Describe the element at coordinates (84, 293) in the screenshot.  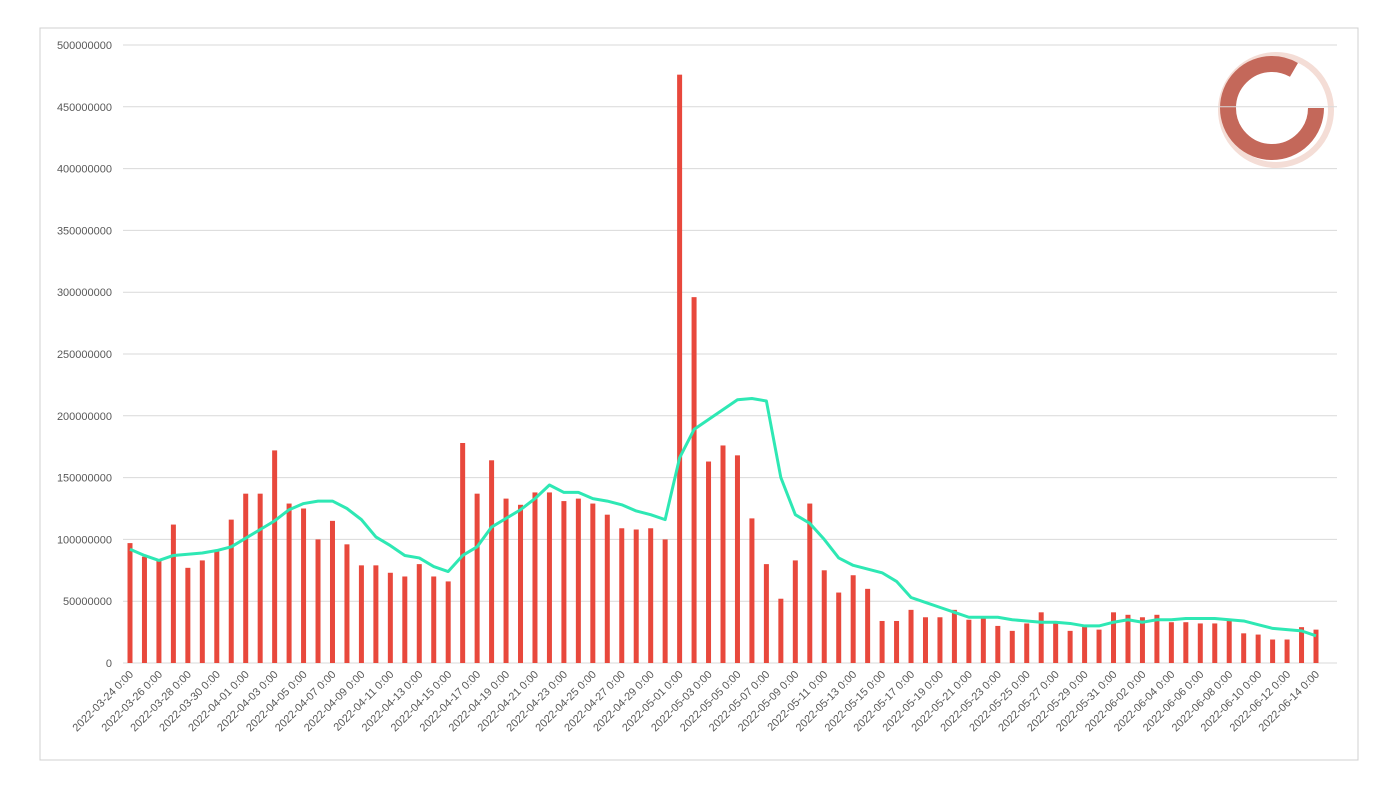
I see `y-tick-label: 300000000` at that location.